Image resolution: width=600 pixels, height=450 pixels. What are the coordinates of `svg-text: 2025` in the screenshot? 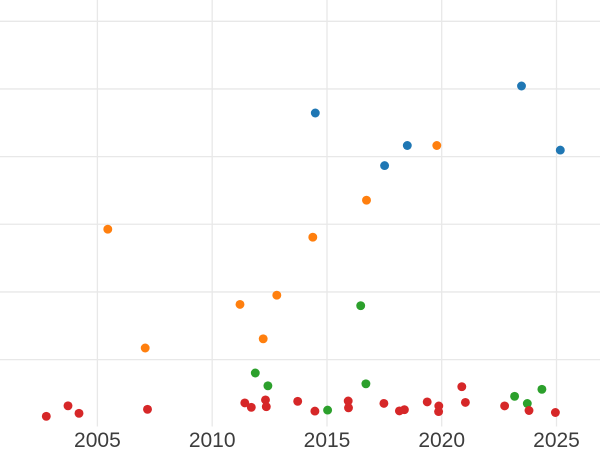 It's located at (556, 439).